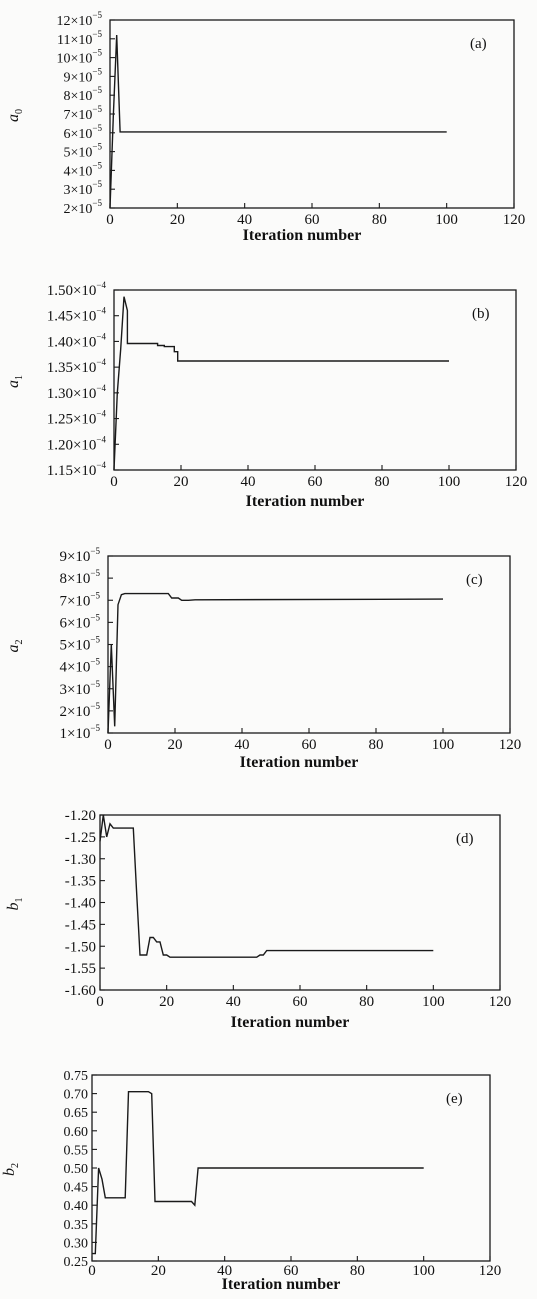 This screenshot has width=537, height=1304. I want to click on y-tick-label: 12×10⁻⁵, so click(80, 19).